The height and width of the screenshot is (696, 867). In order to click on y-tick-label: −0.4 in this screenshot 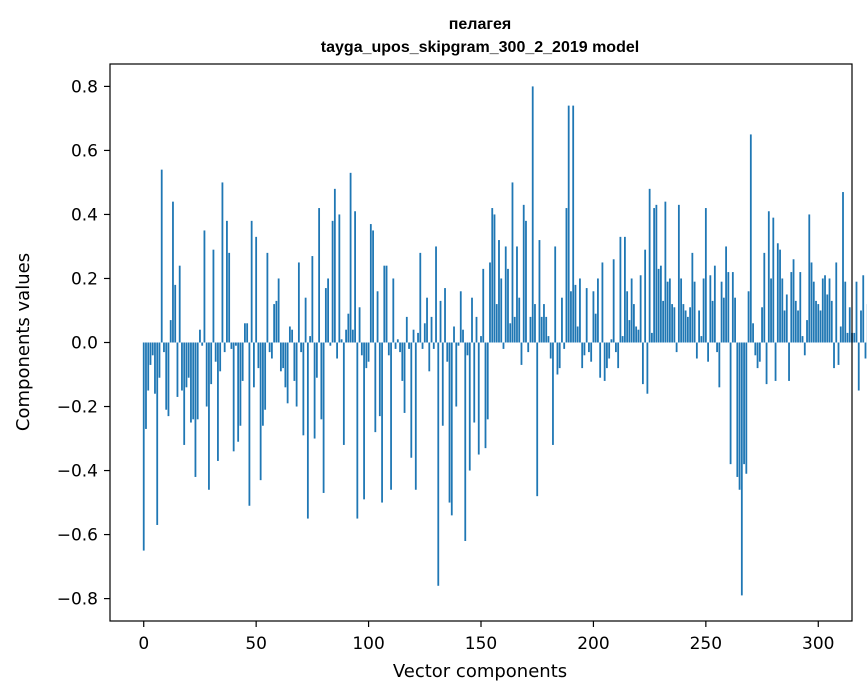, I will do `click(77, 472)`.